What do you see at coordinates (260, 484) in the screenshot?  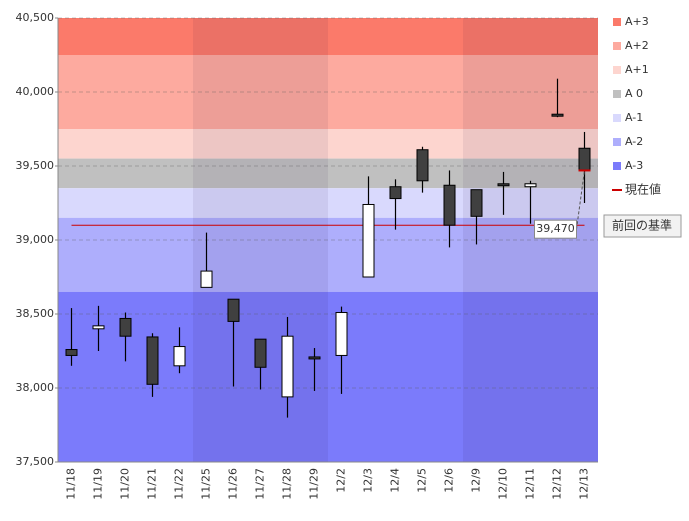 I see `x-tick-label: 11/27` at bounding box center [260, 484].